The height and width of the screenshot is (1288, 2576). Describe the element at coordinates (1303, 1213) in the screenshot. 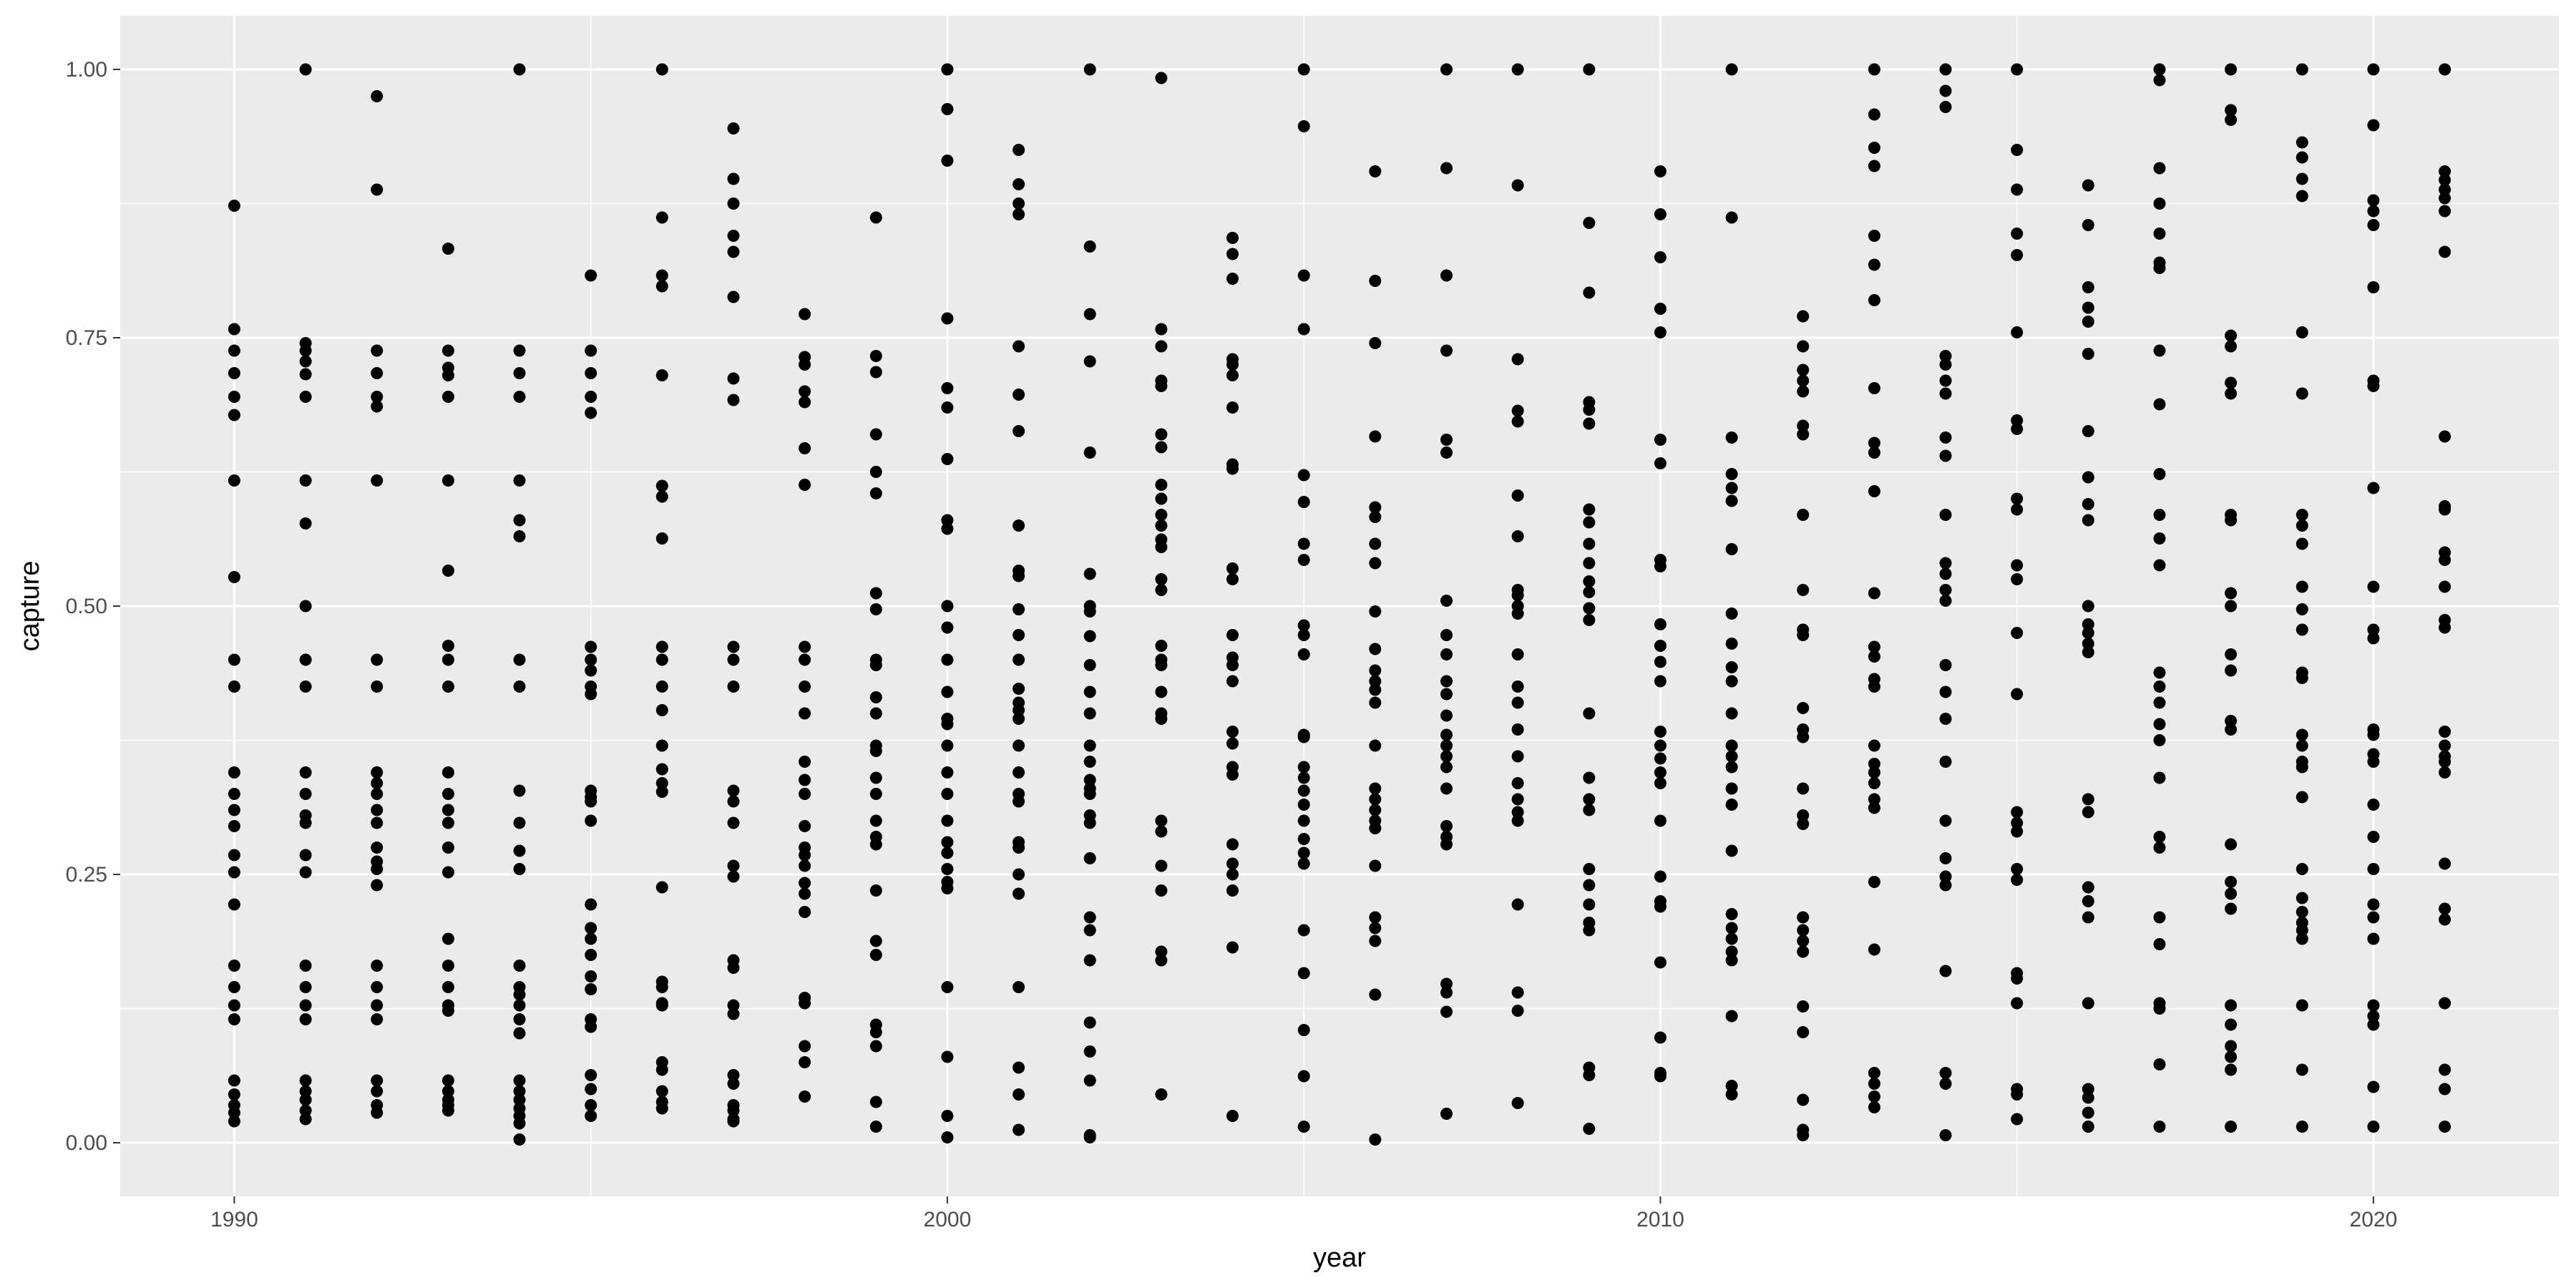

I see `x-axis-ticks: 1990 2000 2010 2020` at that location.